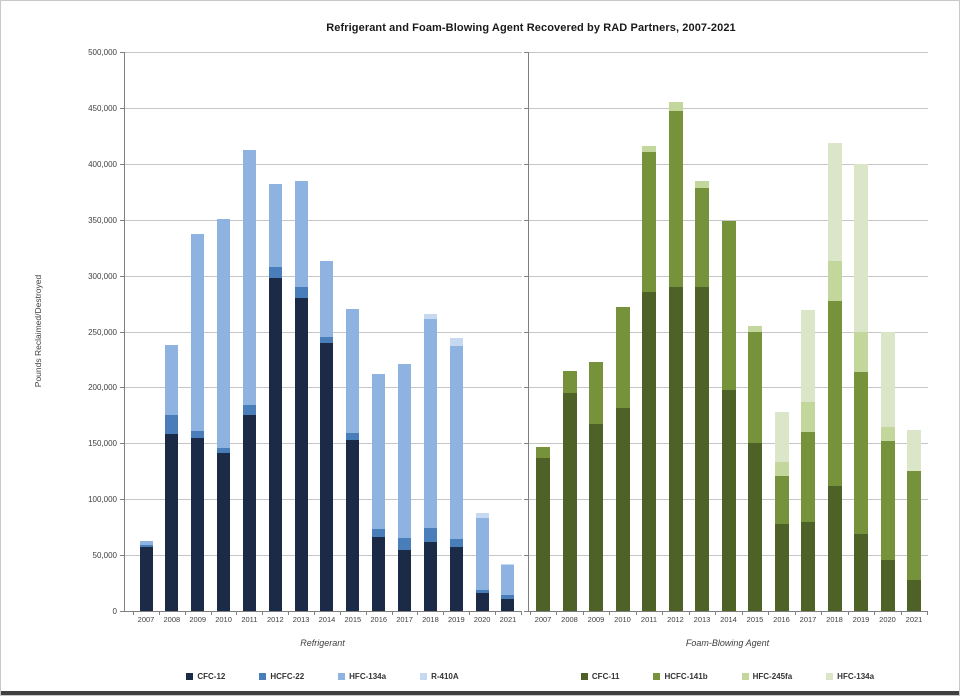 Image resolution: width=960 pixels, height=696 pixels. Describe the element at coordinates (102, 444) in the screenshot. I see `y-tick-label: 150,000` at that location.